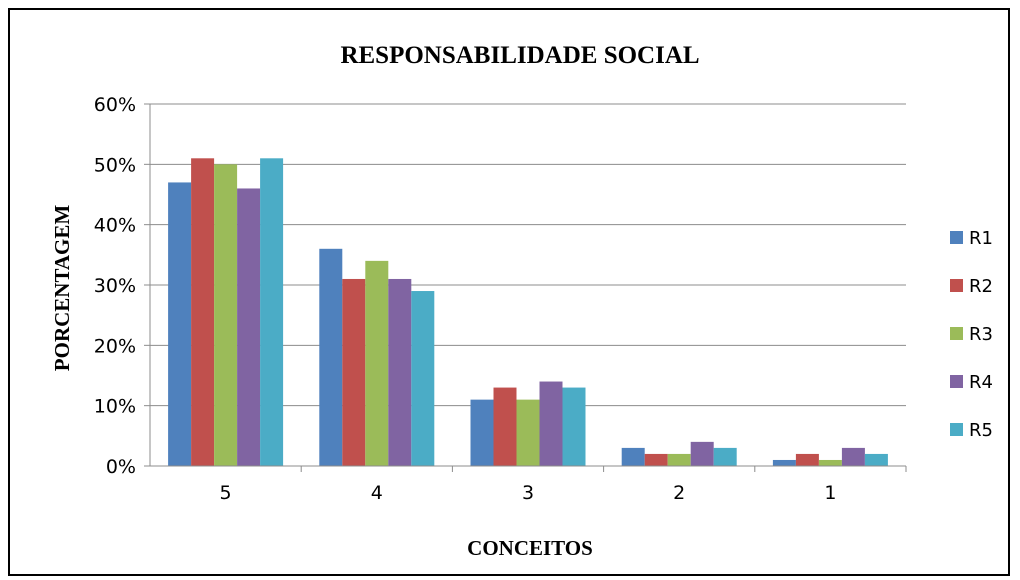 The image size is (1020, 580). I want to click on chart-title: RESPONSABILIDADE SOCIAL, so click(519, 55).